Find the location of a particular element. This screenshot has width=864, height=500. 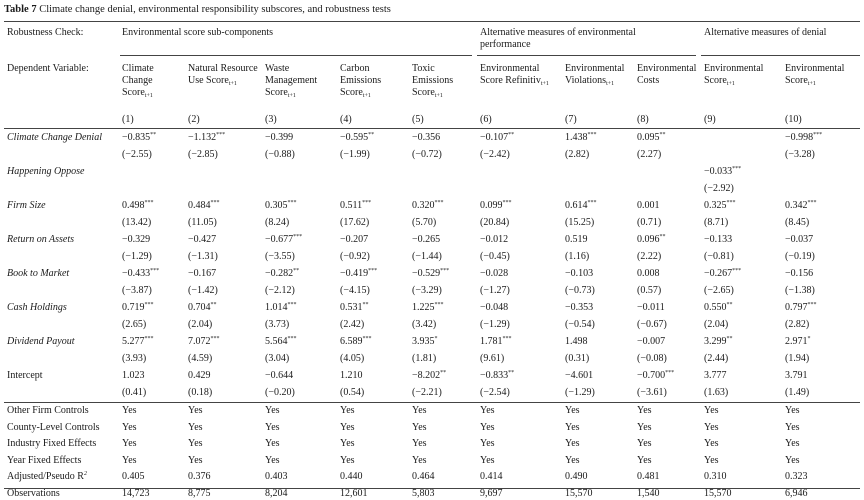

t-stat-cell: (4.59) is located at coordinates (200, 358).